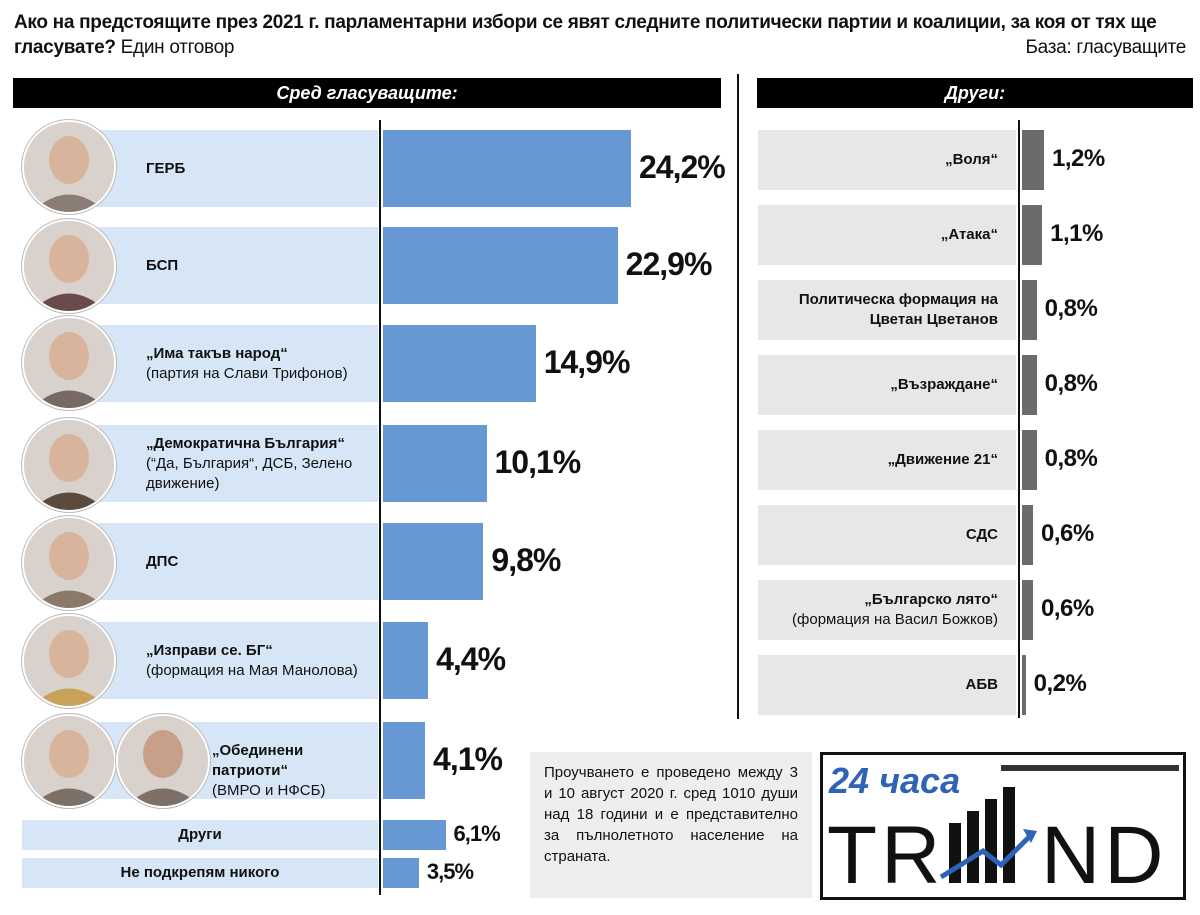 The image size is (1200, 915). I want to click on category-name: БСП, so click(162, 265).